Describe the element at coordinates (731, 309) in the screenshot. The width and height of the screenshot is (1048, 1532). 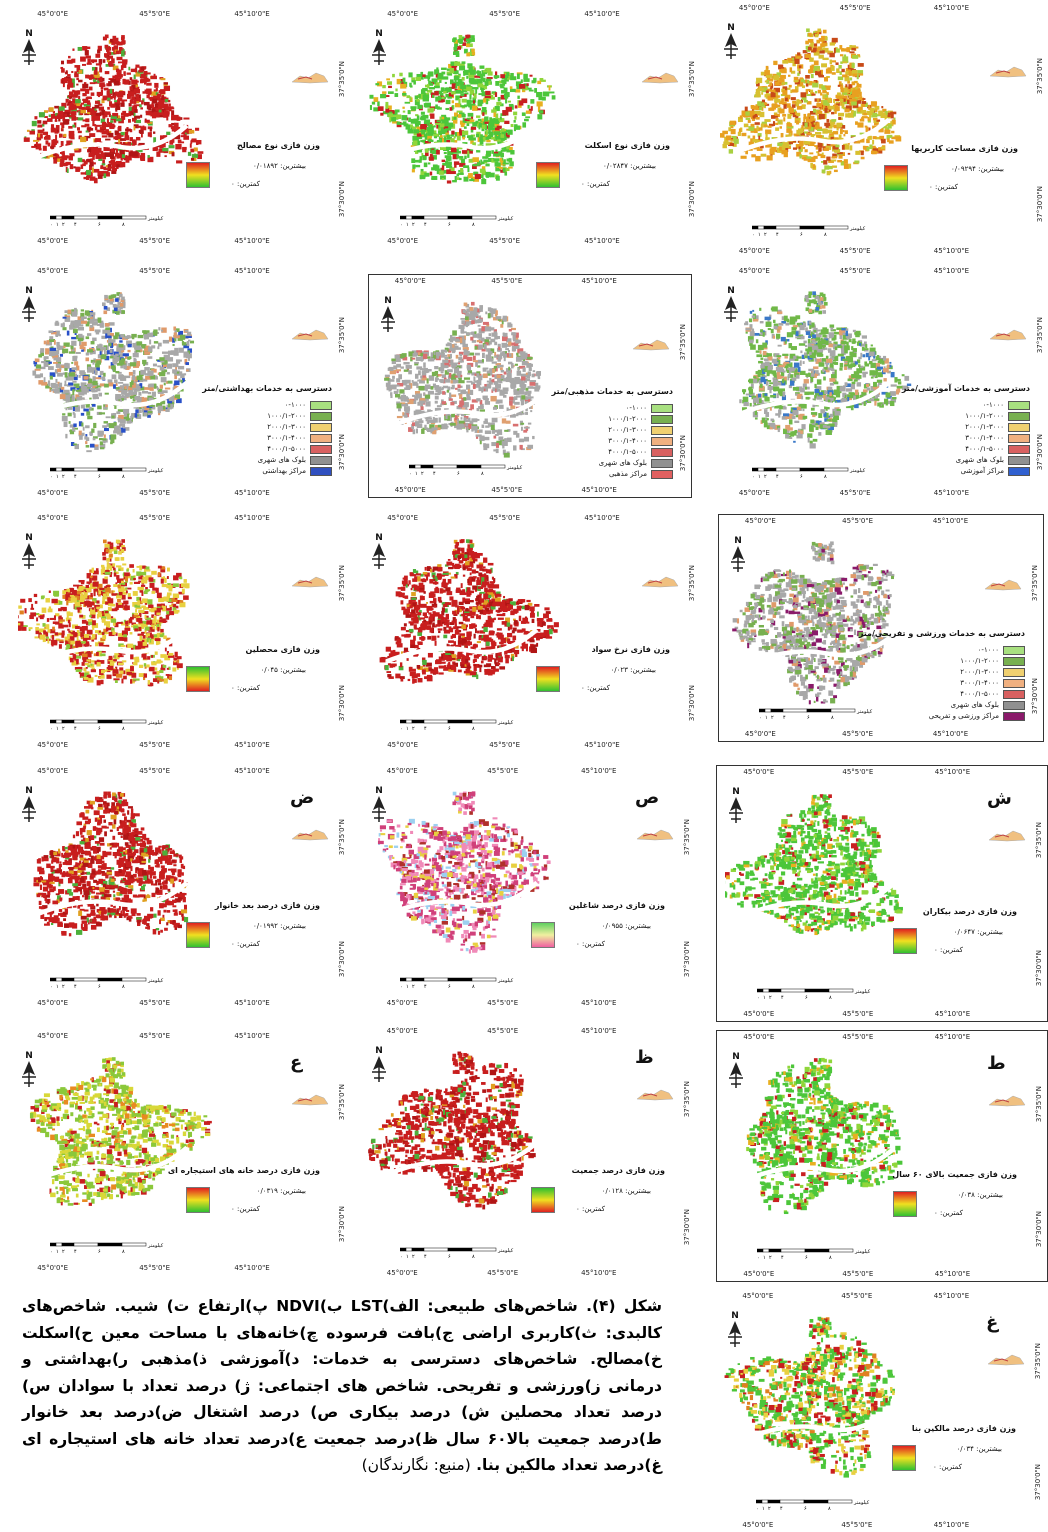
I see `north-arrow-icon` at that location.